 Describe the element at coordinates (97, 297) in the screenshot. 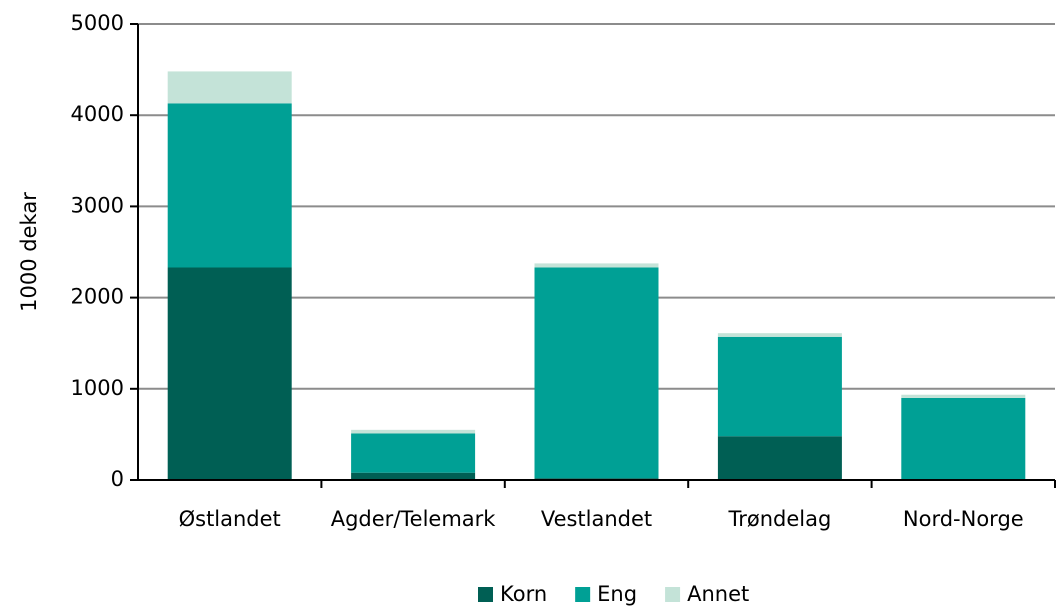

I see `y-tick-label: 2000` at that location.